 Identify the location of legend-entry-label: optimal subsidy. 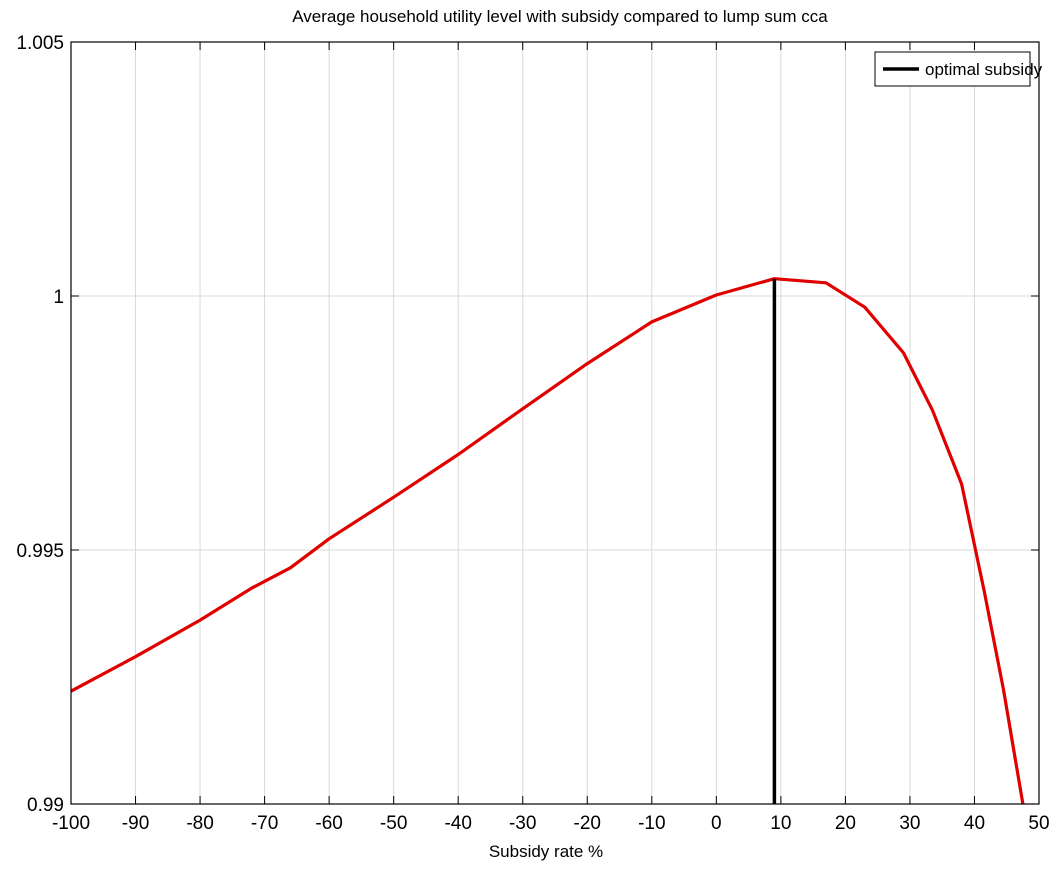
(984, 69).